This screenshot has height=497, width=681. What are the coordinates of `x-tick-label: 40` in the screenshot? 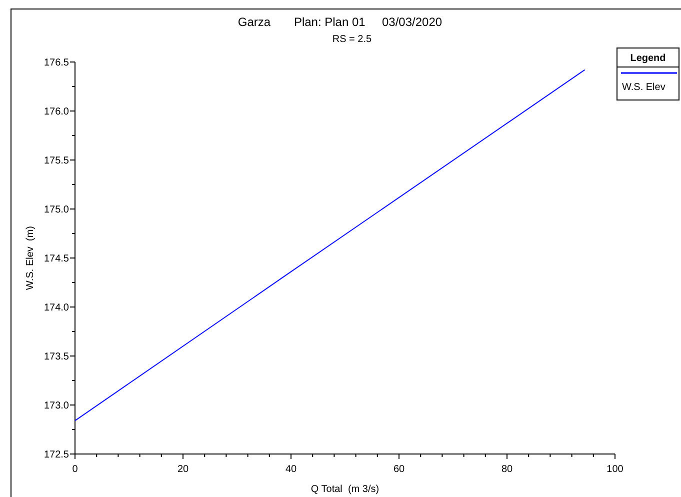 It's located at (291, 469).